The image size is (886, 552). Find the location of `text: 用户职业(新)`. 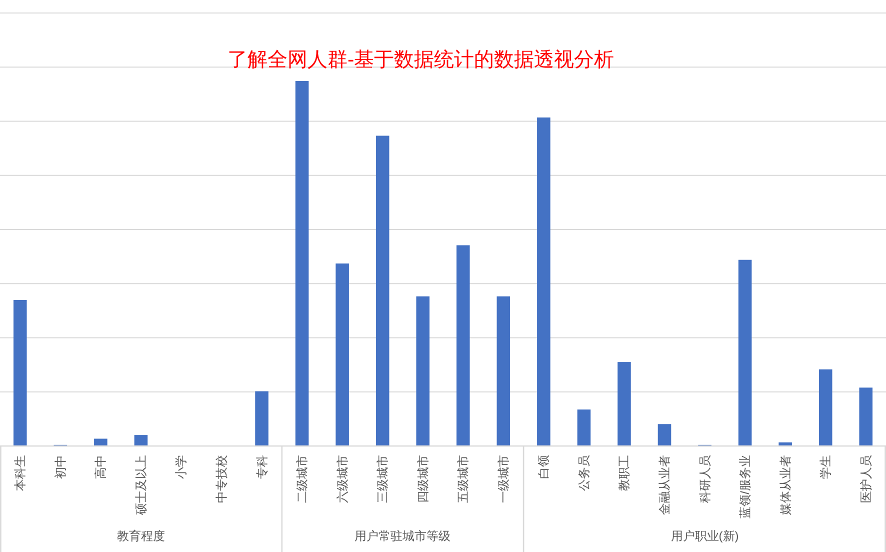

text: 用户职业(新) is located at coordinates (704, 536).